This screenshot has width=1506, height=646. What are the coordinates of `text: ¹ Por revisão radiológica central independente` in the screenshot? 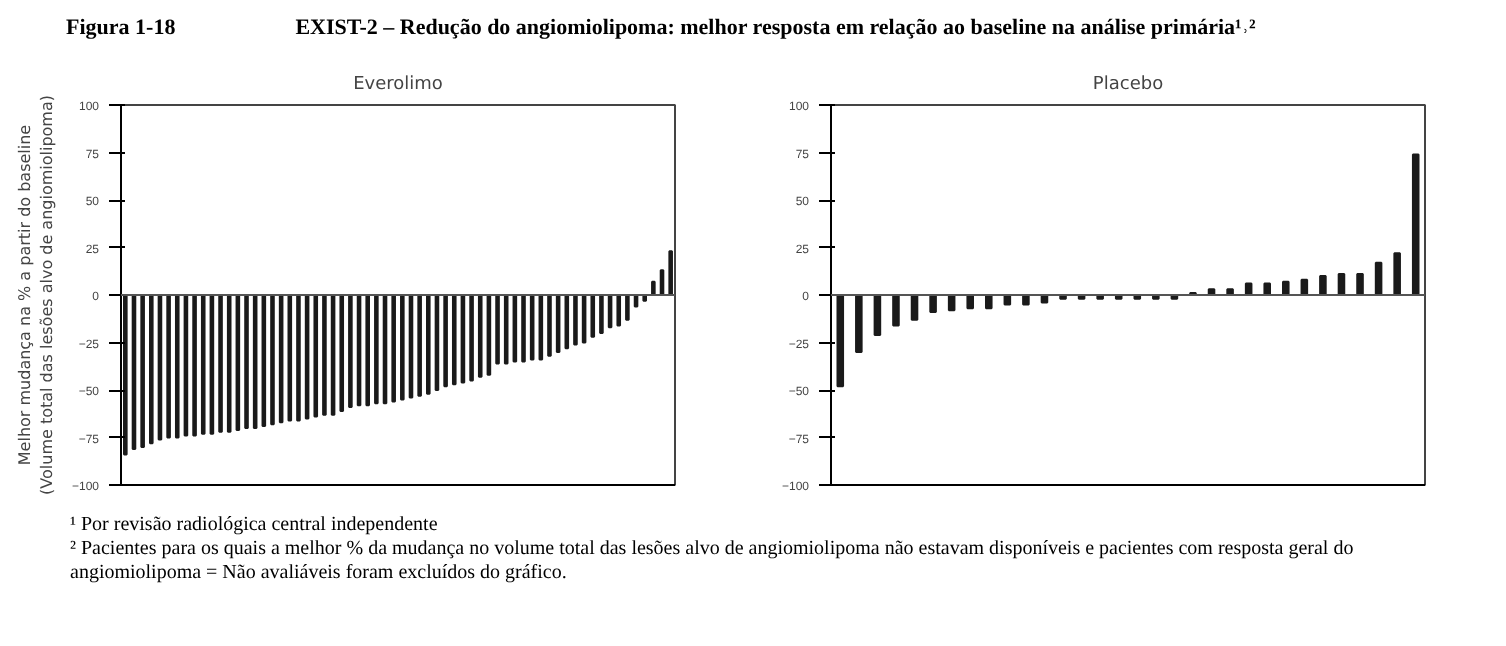 It's located at (255, 526).